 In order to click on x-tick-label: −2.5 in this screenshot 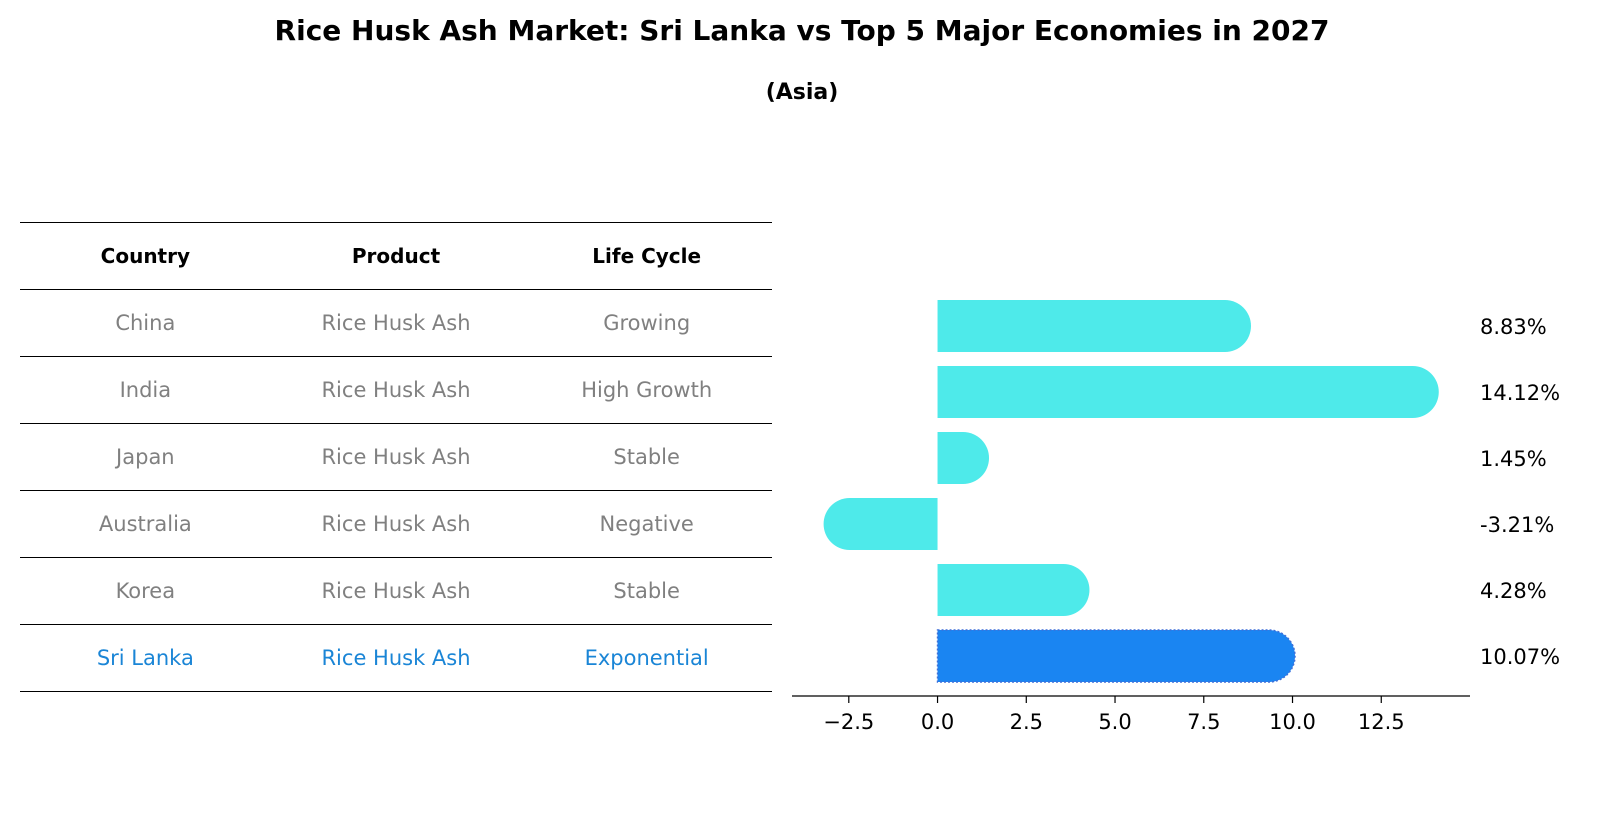, I will do `click(848, 722)`.